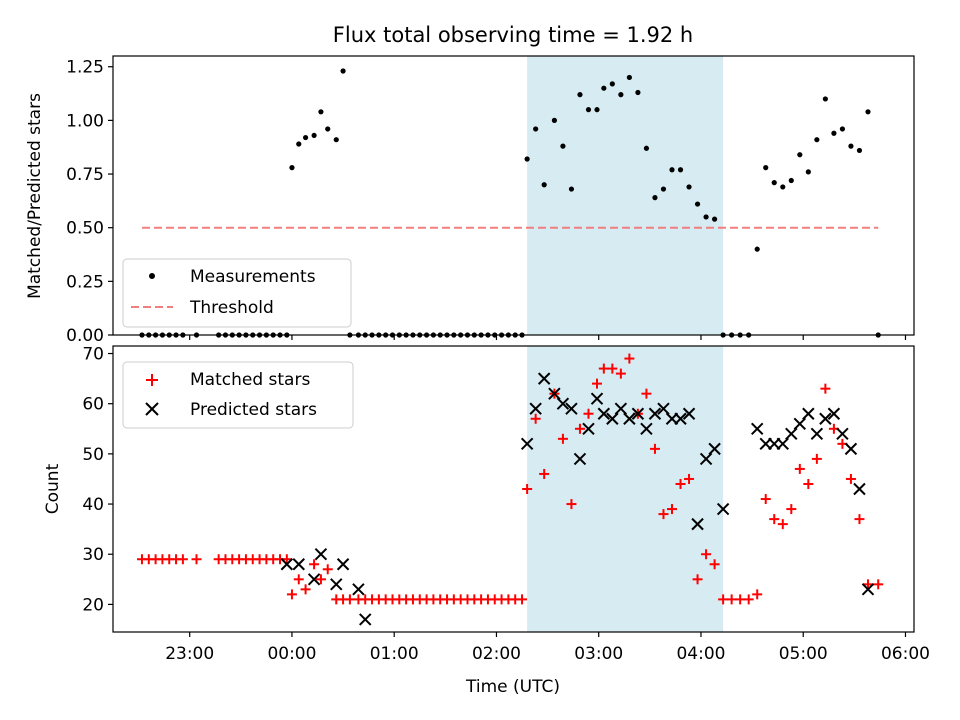 This screenshot has height=720, width=960. What do you see at coordinates (547, 648) in the screenshot?
I see `bottom-x-ticks: 23:00 00:00 01:00 02:00 03:00 04:00 05:00 06:00` at bounding box center [547, 648].